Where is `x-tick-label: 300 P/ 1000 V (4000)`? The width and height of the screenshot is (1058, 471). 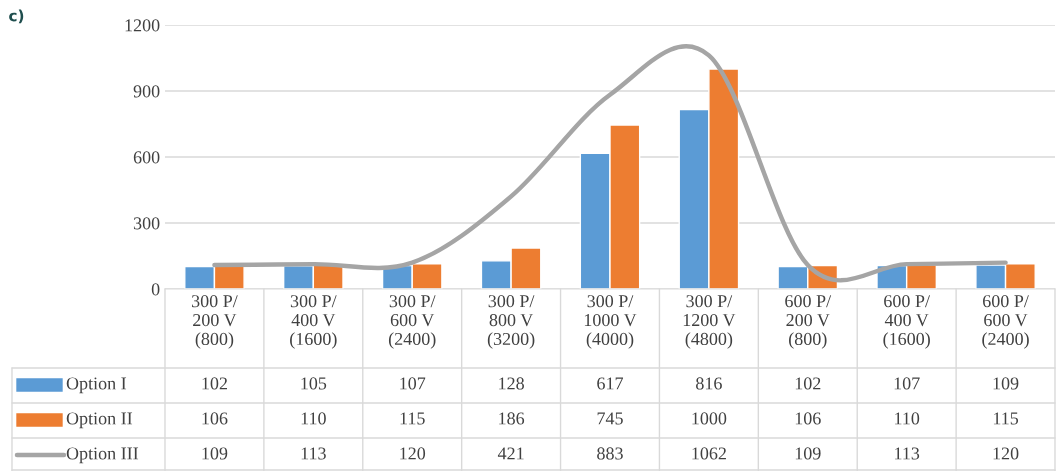
x-tick-label: 300 P/ 1000 V (4000) is located at coordinates (610, 322).